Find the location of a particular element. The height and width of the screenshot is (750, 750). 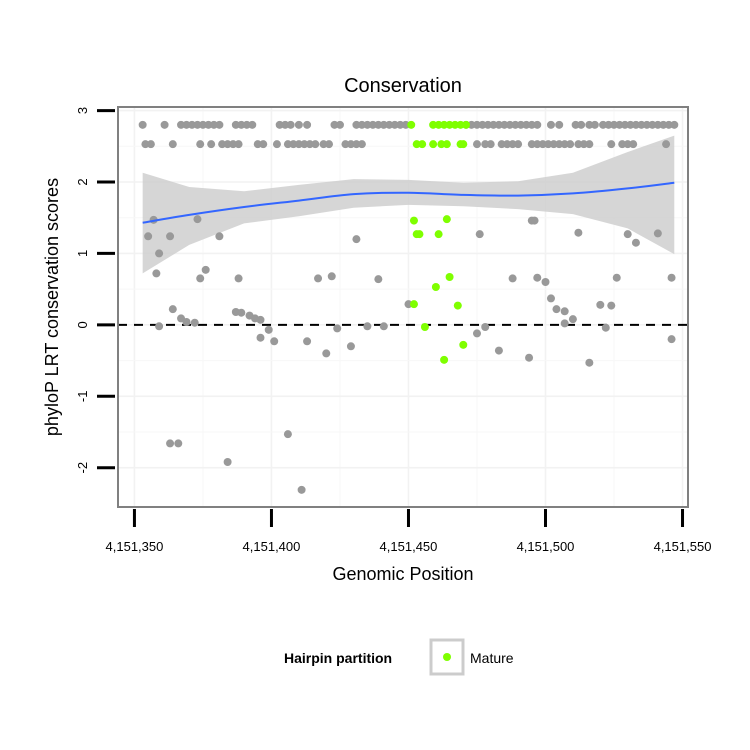

y-tick-label: 1 is located at coordinates (82, 253).